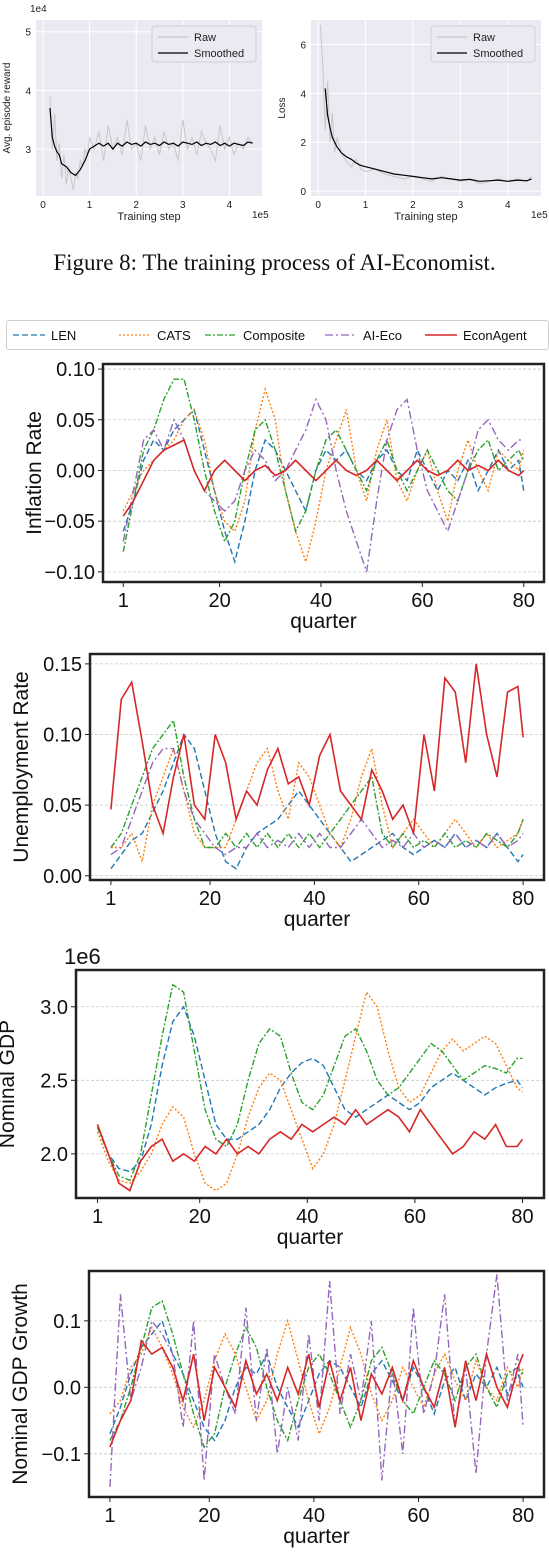 The height and width of the screenshot is (1558, 549). I want to click on y-offset-label: 1e6, so click(82, 956).